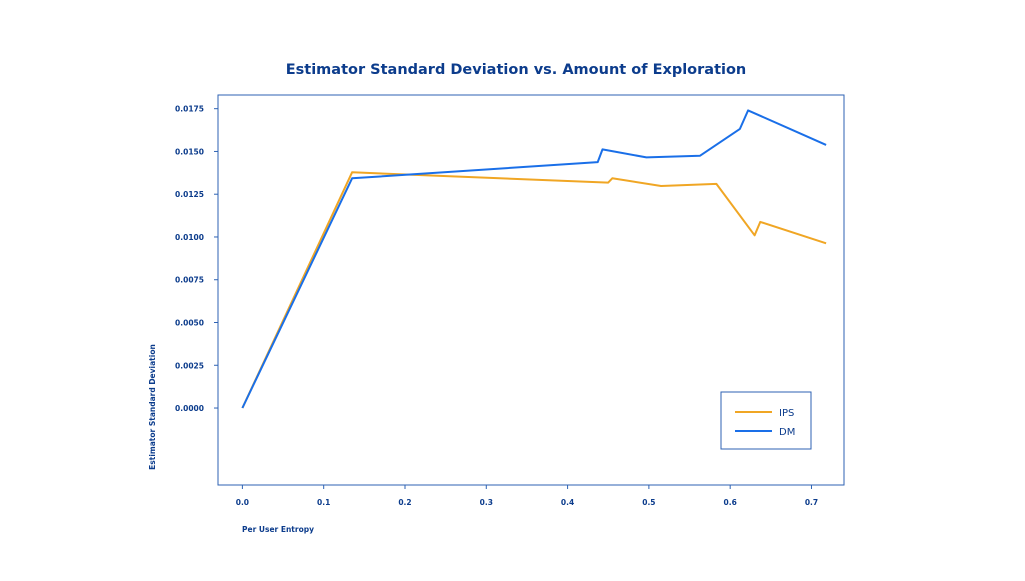 This screenshot has height=581, width=1025. I want to click on x-tick-label: 0.3, so click(486, 502).